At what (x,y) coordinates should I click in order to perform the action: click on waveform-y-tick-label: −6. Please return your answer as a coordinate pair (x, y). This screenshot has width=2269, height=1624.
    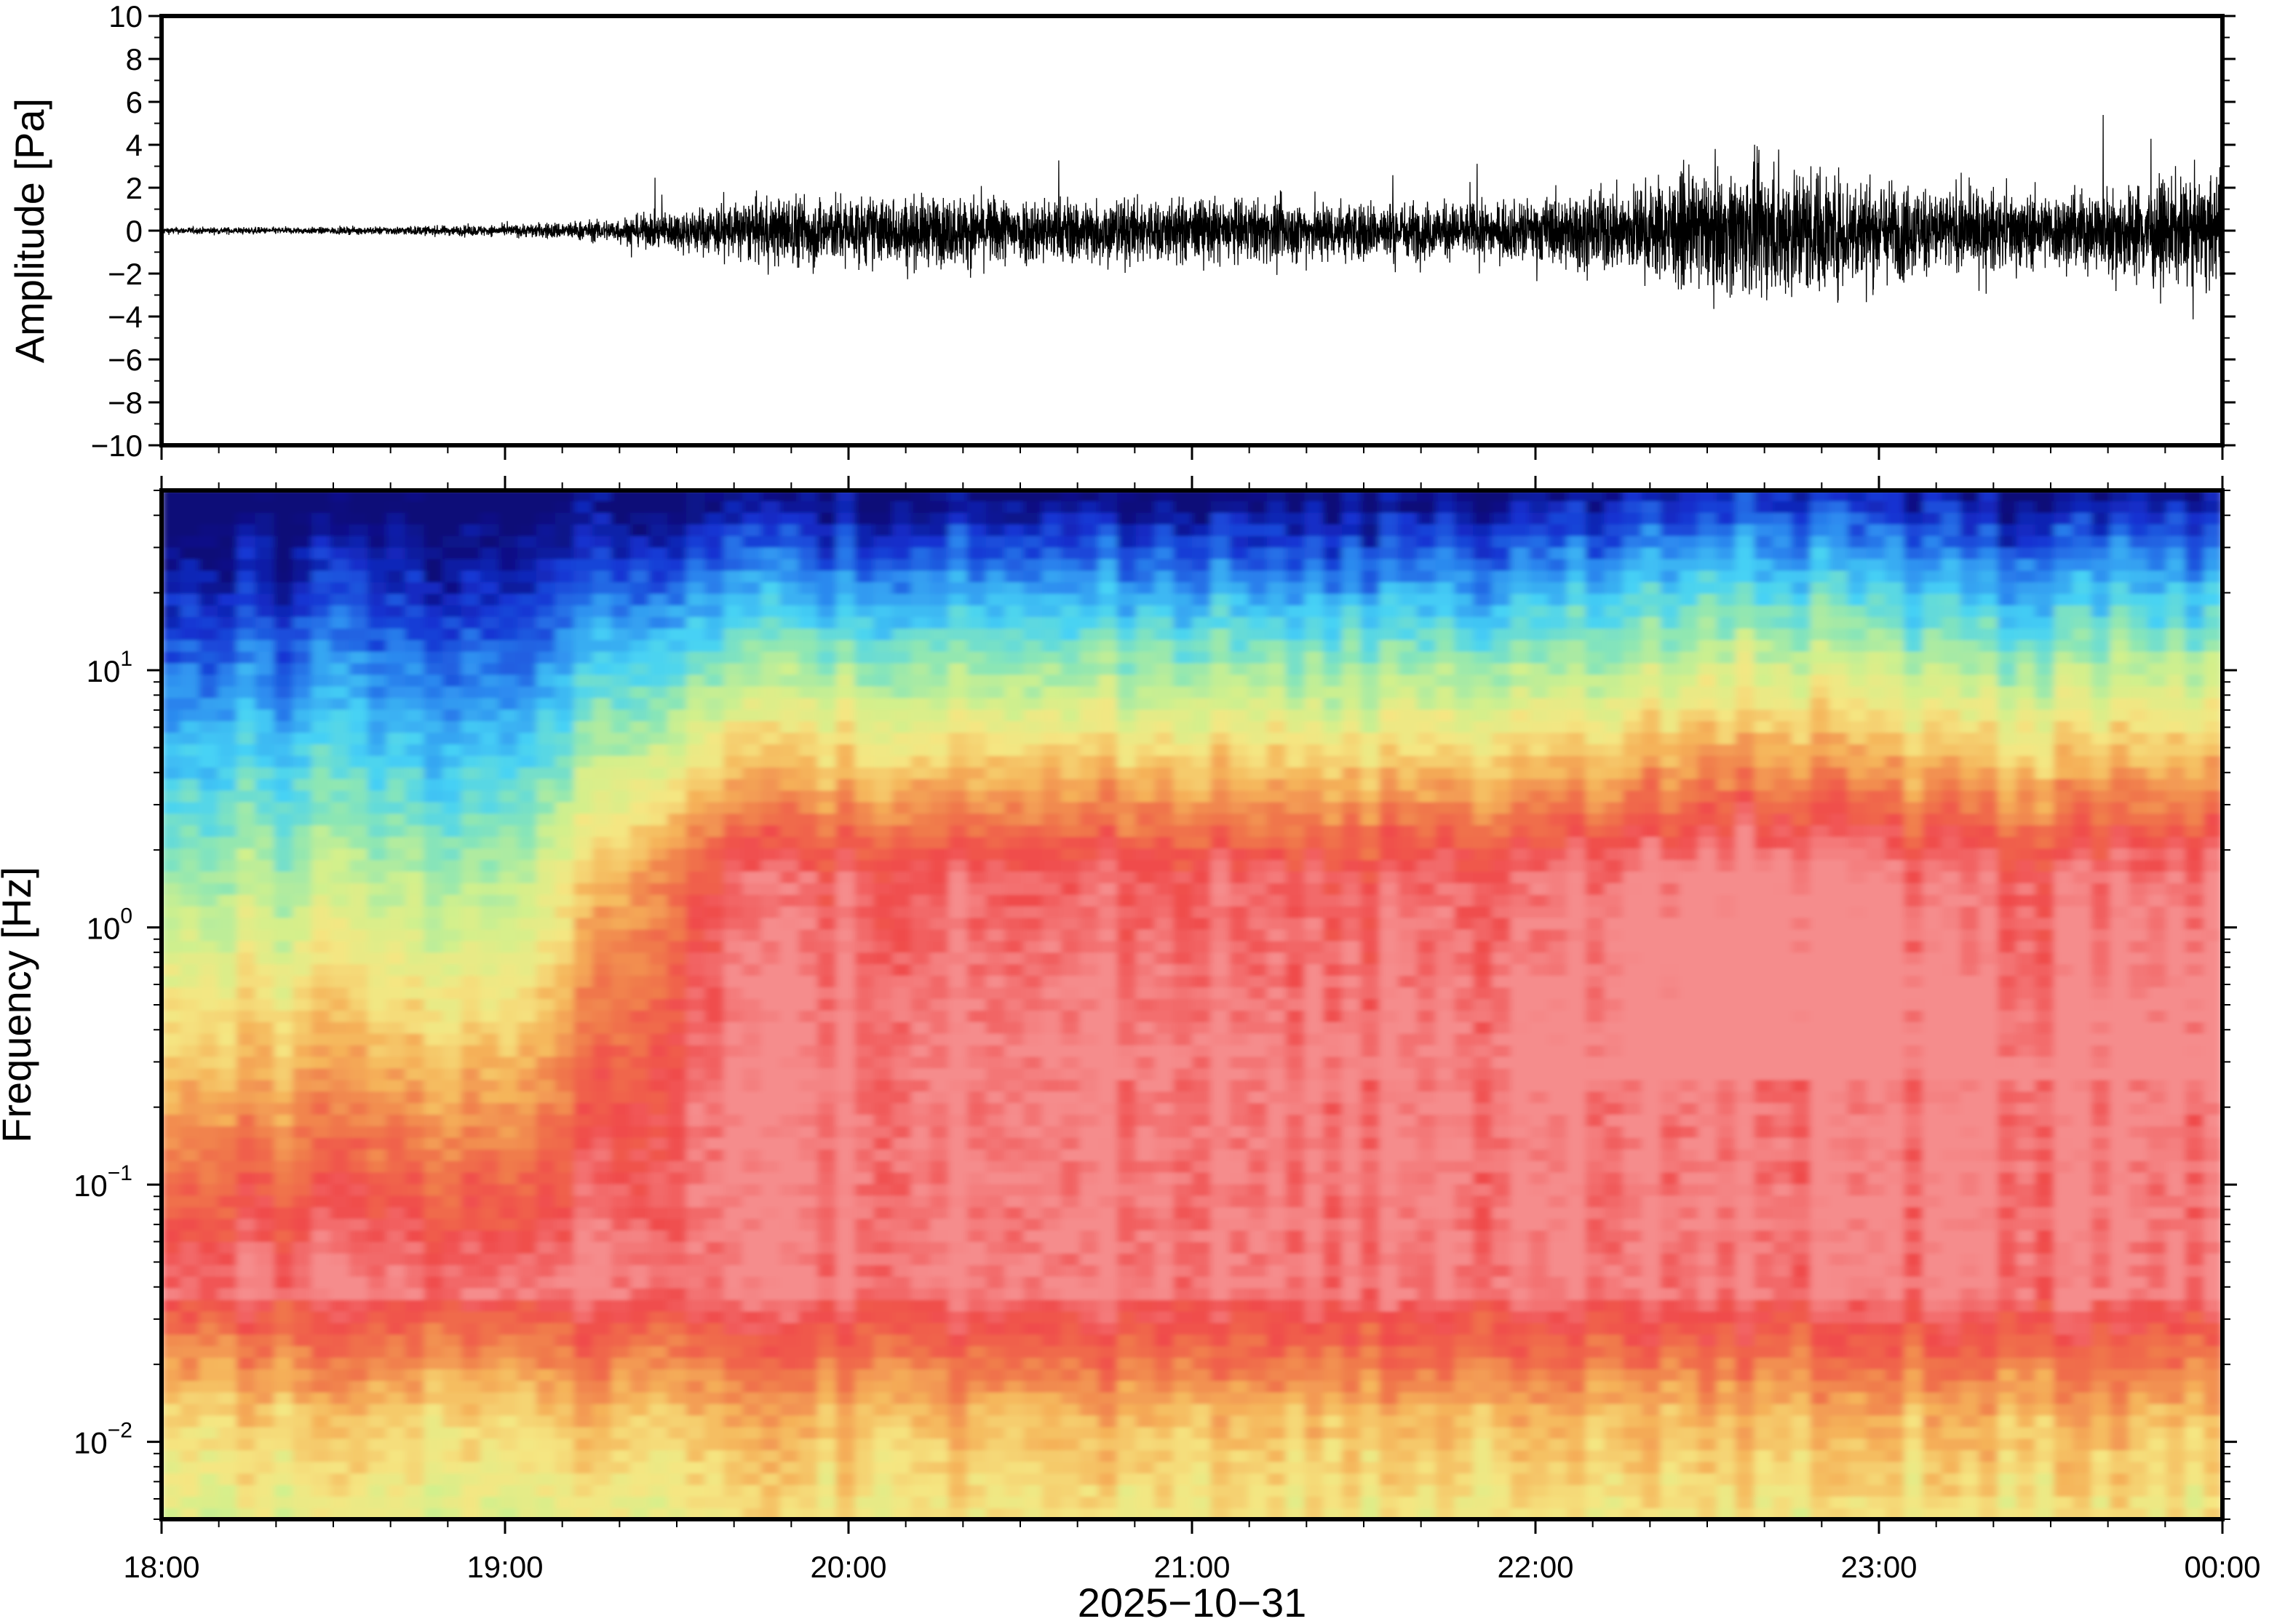
    Looking at the image, I should click on (126, 360).